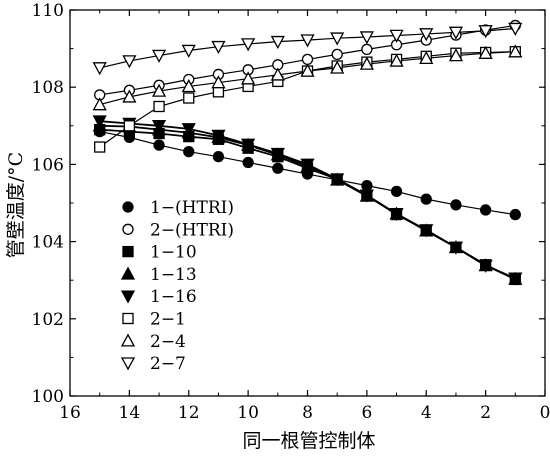 This screenshot has height=465, width=550. What do you see at coordinates (366, 413) in the screenshot?
I see `x-tick-label: 6` at bounding box center [366, 413].